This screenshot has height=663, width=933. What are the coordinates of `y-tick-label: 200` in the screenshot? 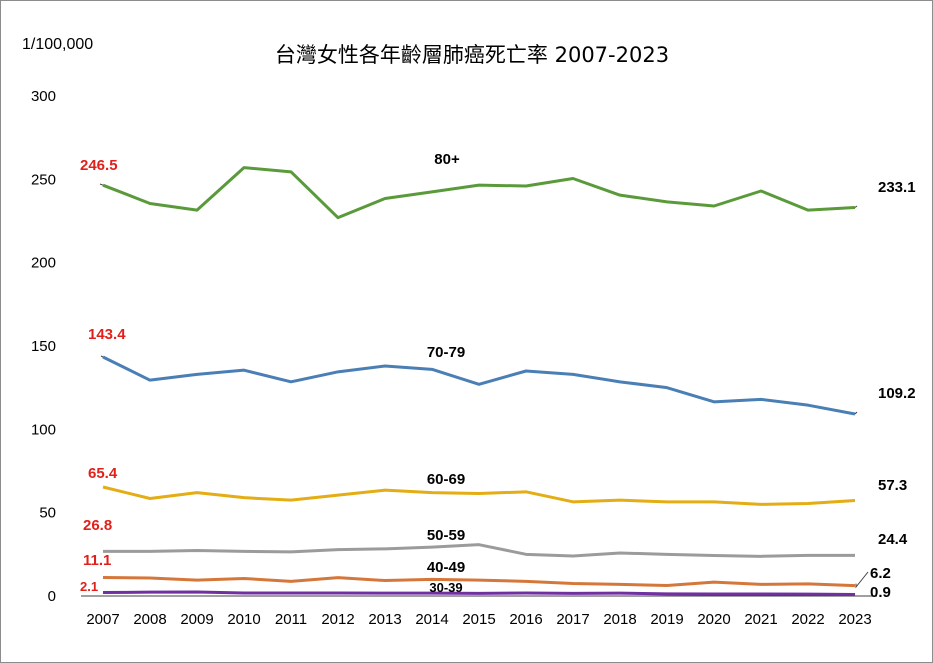 It's located at (43, 263).